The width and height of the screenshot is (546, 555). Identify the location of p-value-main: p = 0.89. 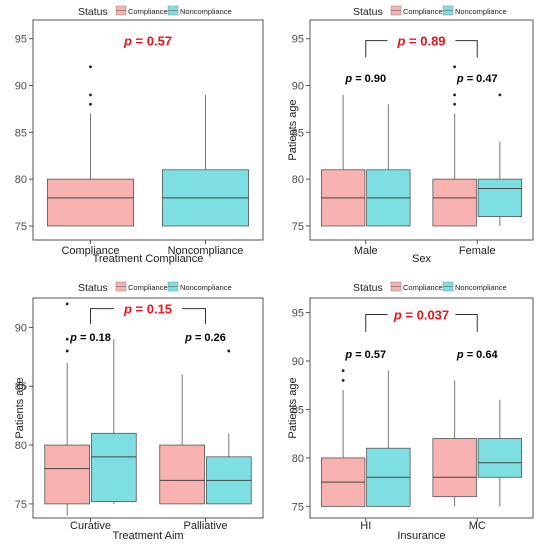
(420, 41).